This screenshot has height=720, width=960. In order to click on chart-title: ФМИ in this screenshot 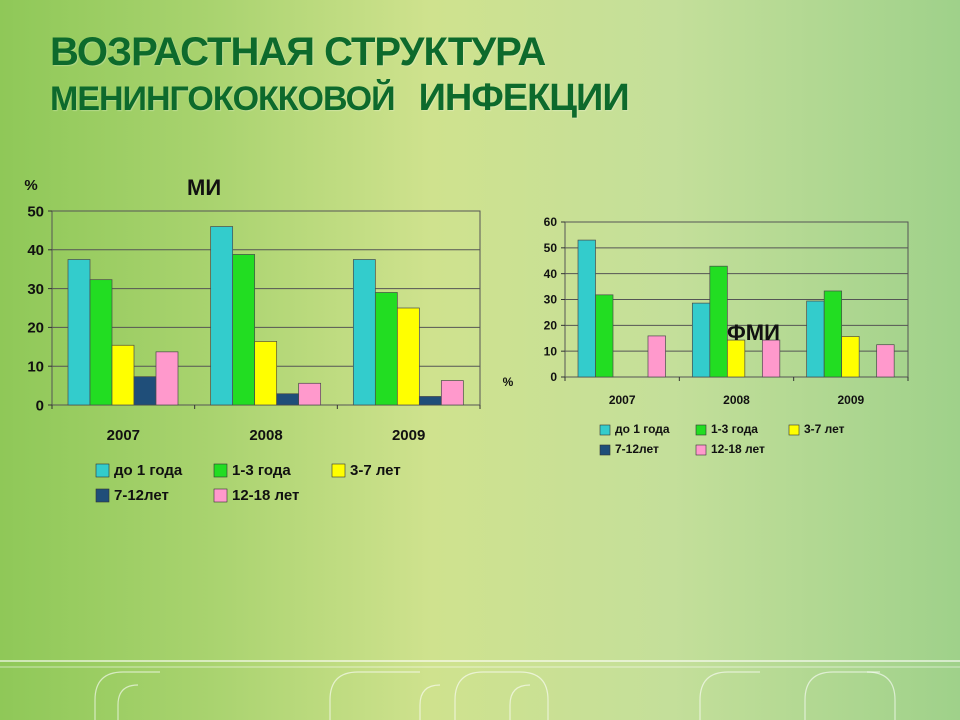, I will do `click(753, 332)`.